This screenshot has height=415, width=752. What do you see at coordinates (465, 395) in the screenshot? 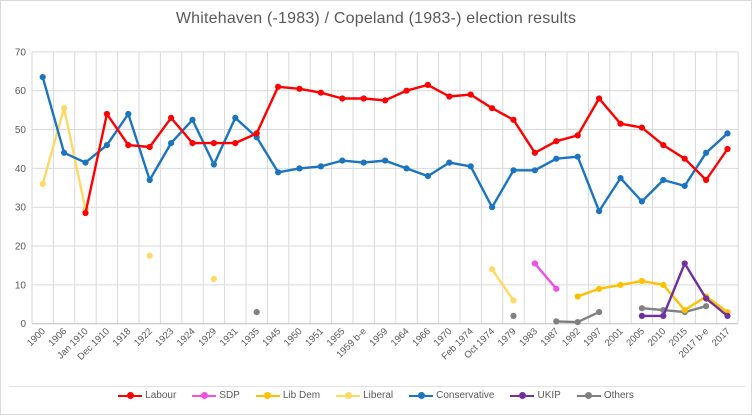
I see `legend-label: Conservative` at bounding box center [465, 395].